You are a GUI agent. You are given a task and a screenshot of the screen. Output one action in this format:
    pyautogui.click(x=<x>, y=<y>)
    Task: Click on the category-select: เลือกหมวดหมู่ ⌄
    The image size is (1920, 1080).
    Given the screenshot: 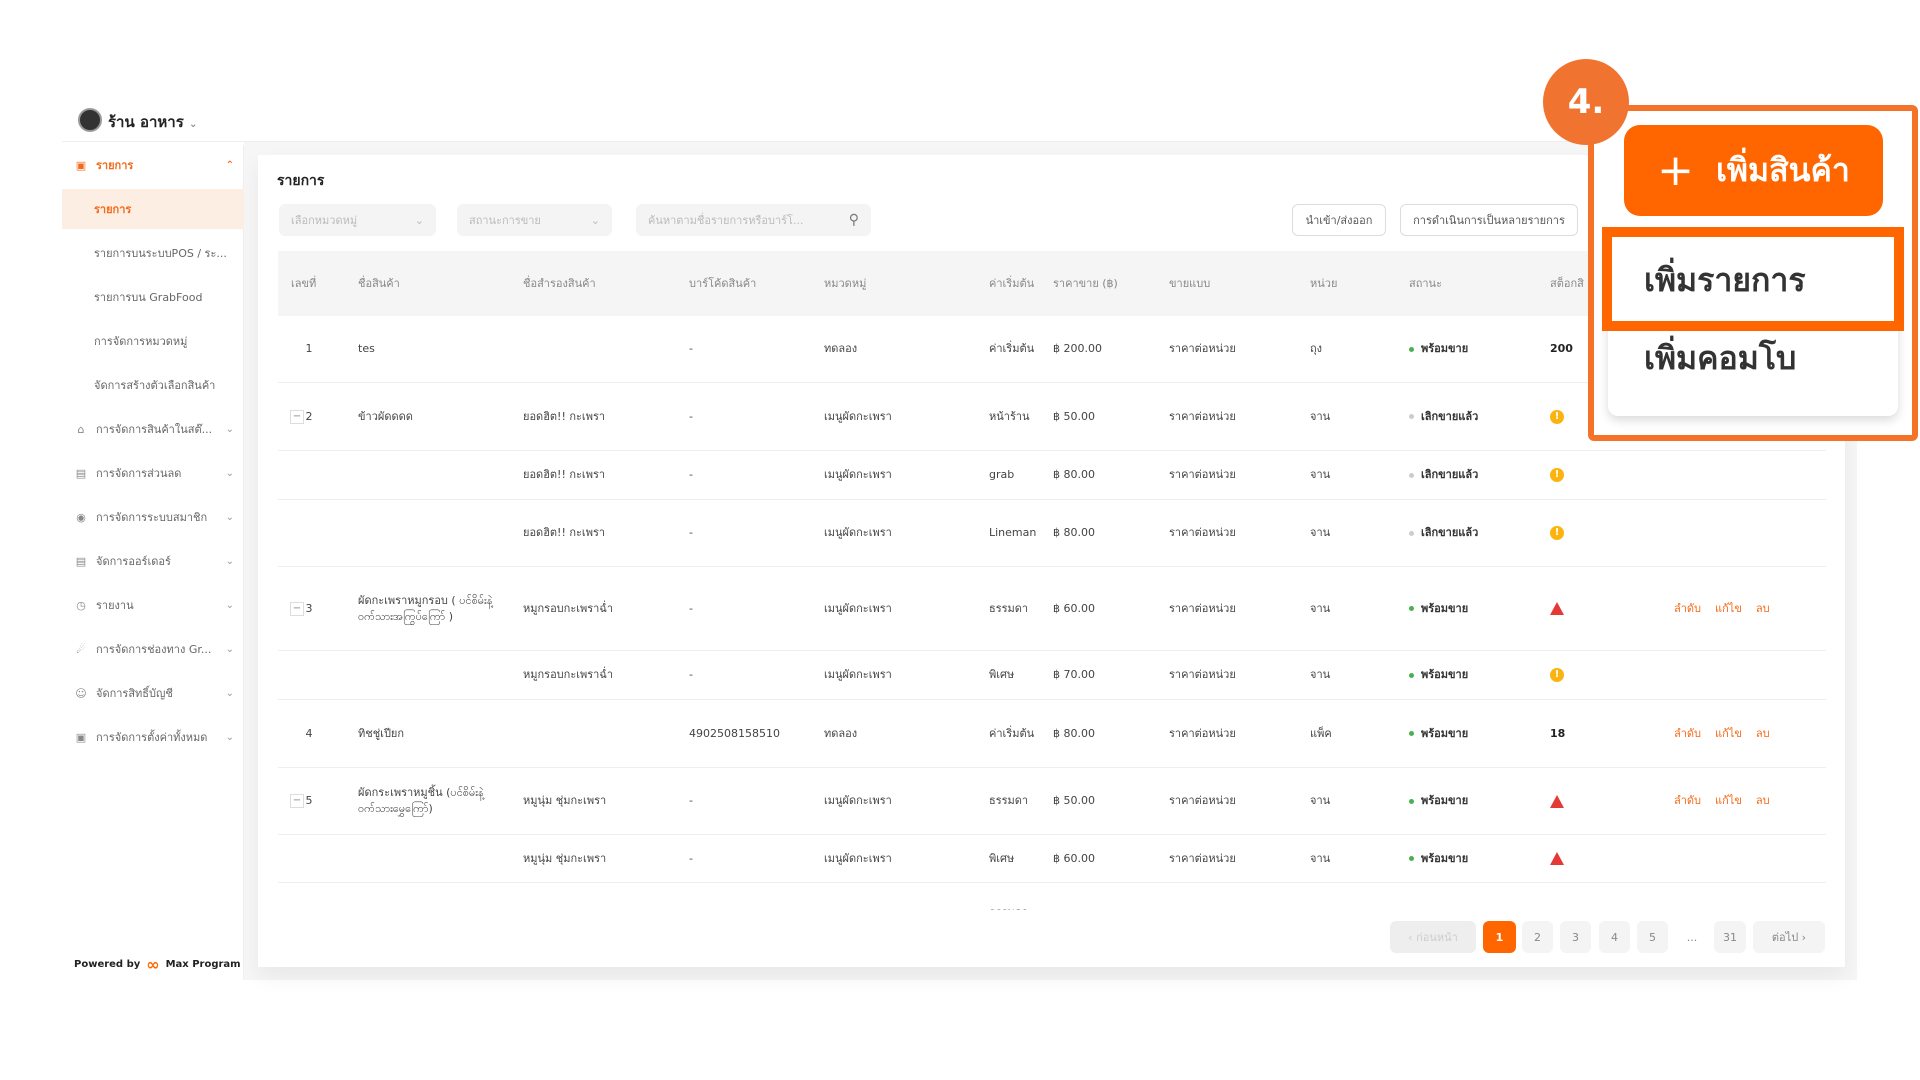 What is the action you would take?
    pyautogui.click(x=357, y=220)
    